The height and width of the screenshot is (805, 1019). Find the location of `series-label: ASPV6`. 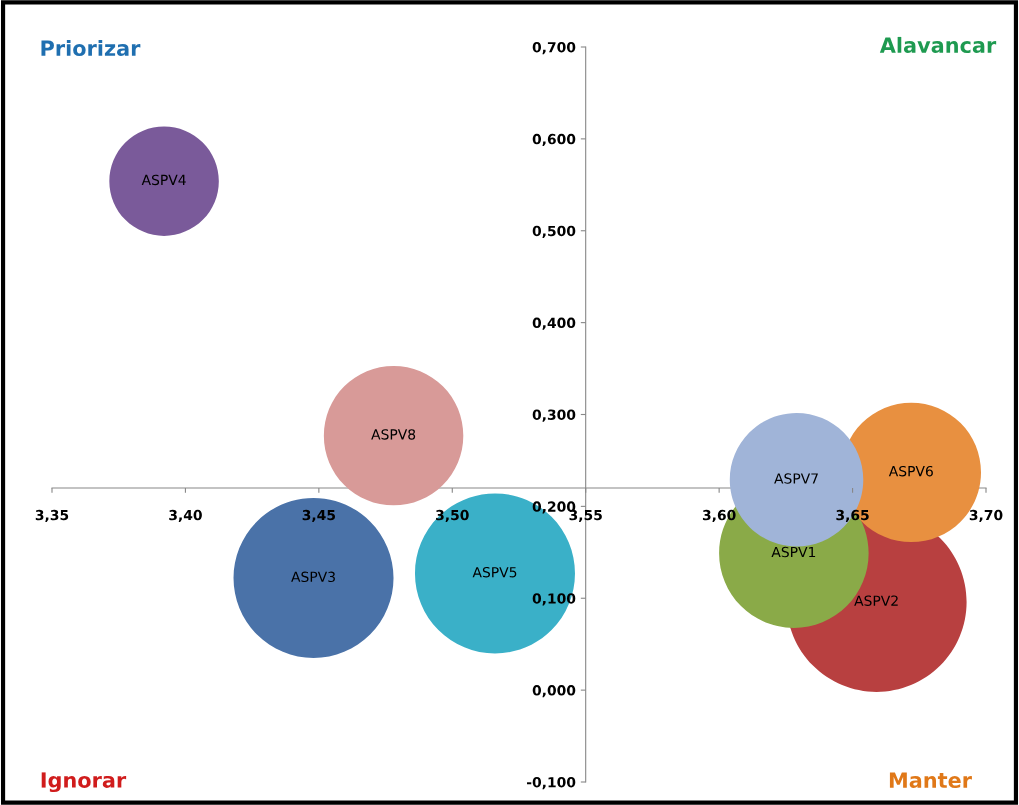

series-label: ASPV6 is located at coordinates (910, 471).